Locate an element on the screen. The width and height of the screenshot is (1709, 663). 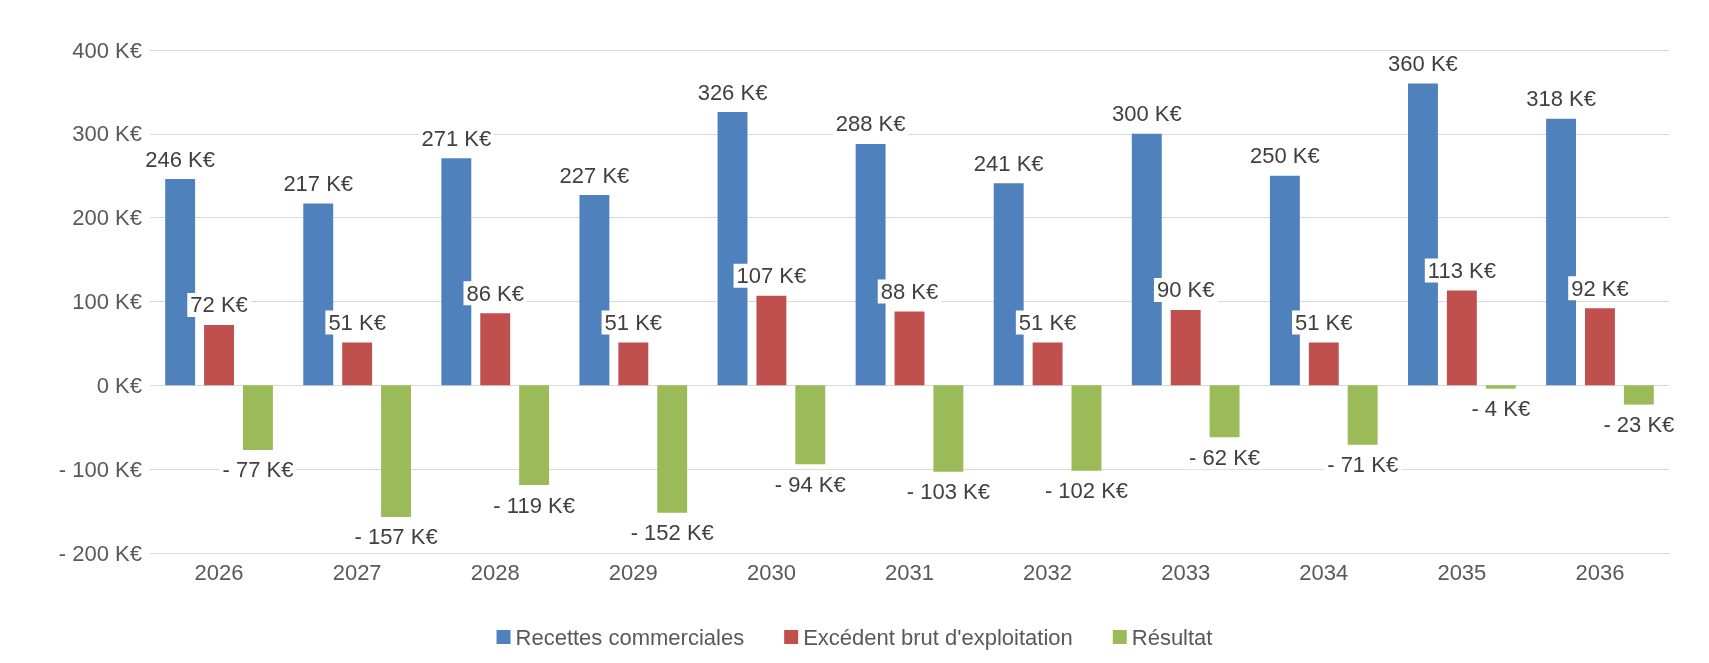
y-tick-label: - 200 K€ is located at coordinates (100, 553).